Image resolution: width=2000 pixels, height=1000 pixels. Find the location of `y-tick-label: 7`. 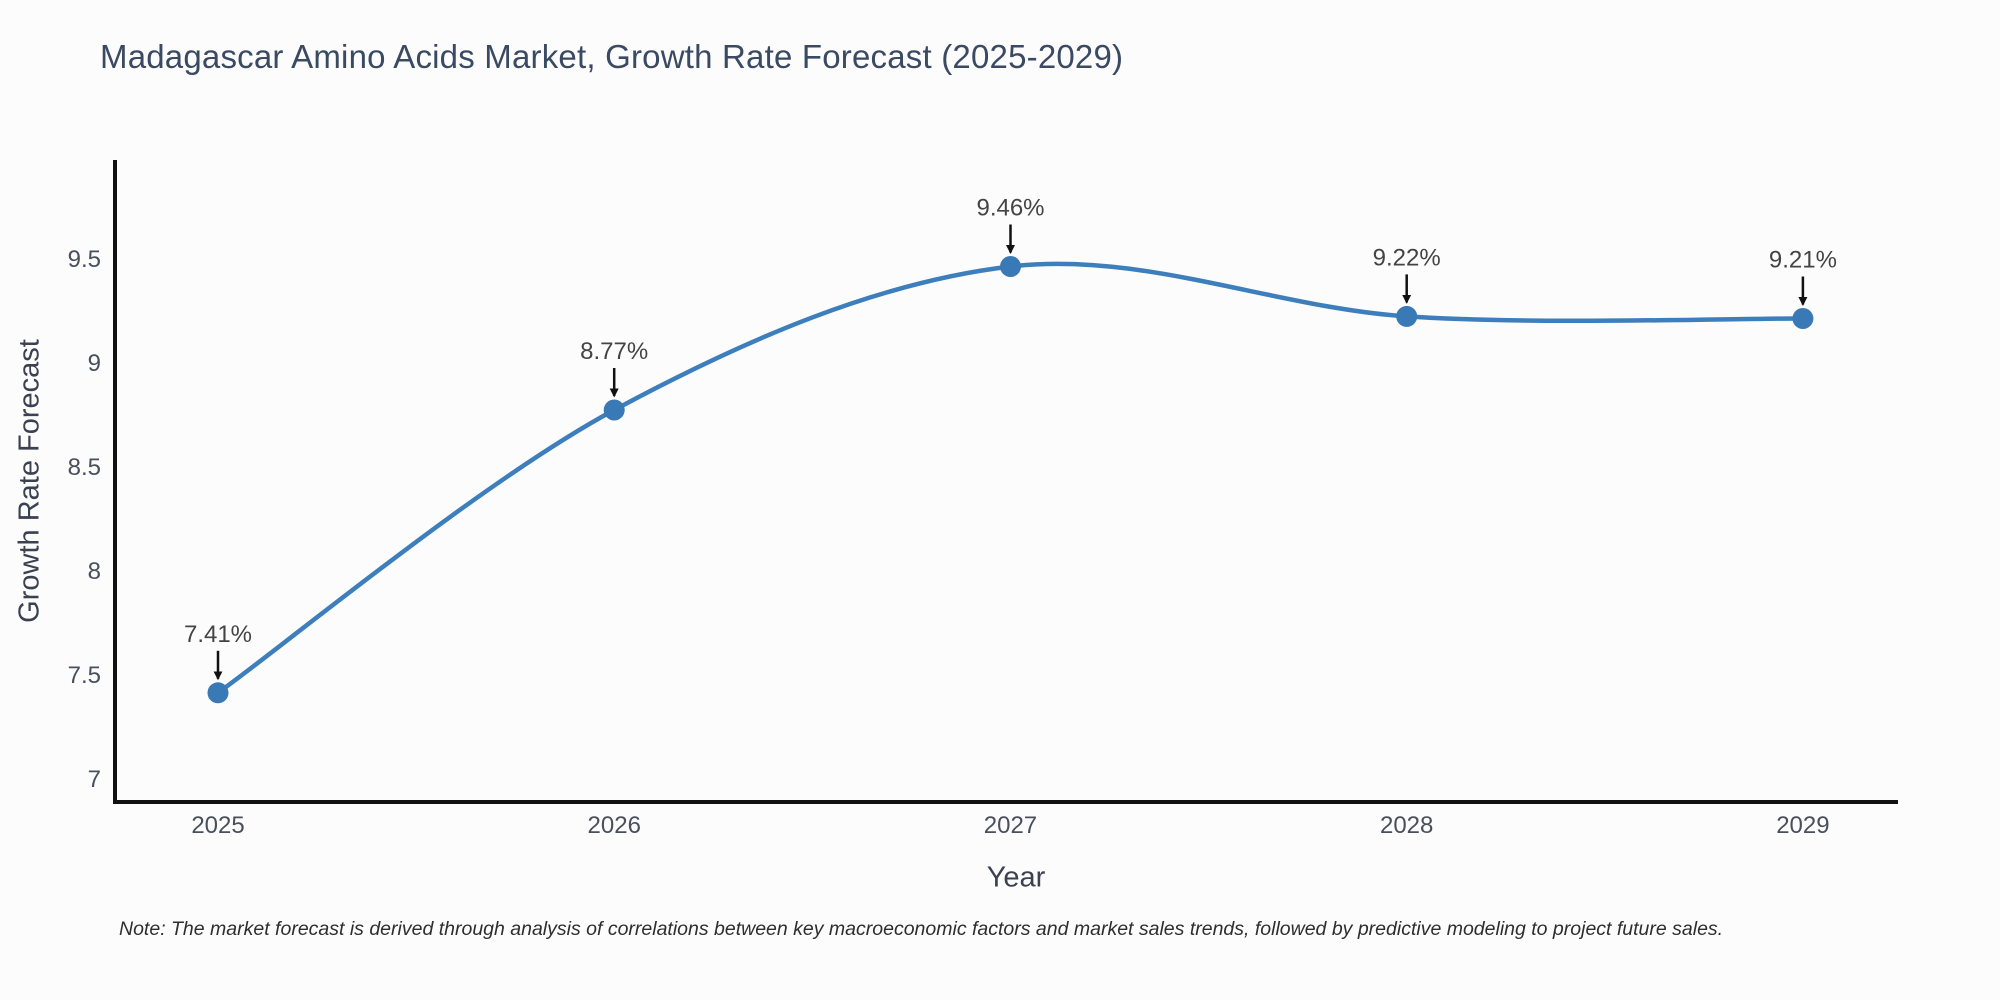

y-tick-label: 7 is located at coordinates (94, 779).